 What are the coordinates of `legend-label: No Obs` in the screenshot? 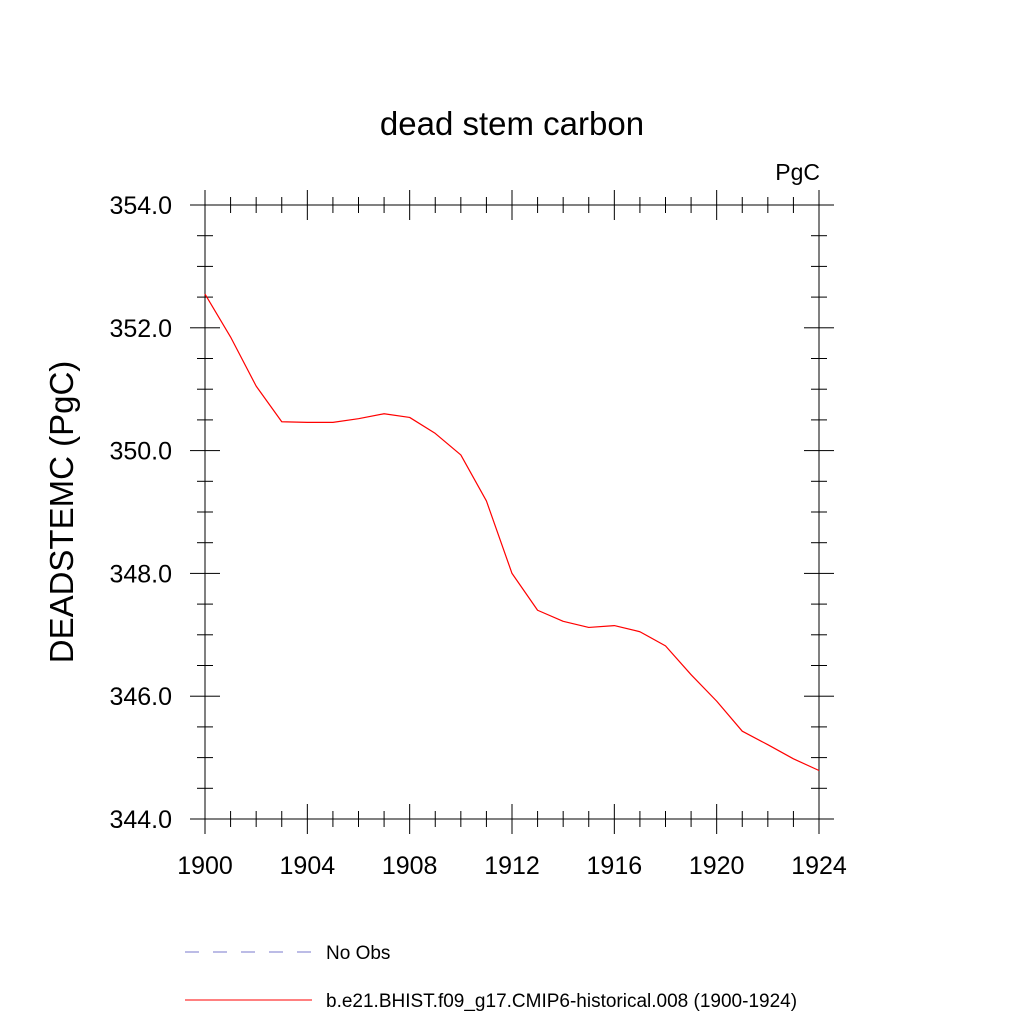 It's located at (358, 953).